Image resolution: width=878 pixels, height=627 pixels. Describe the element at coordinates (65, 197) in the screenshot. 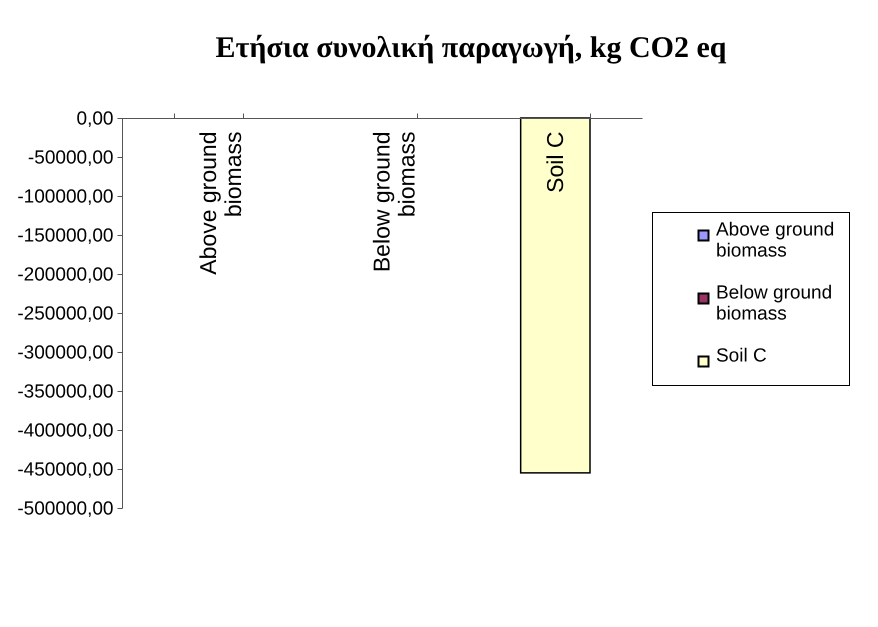

I see `y-tick-label: -100000,00` at that location.